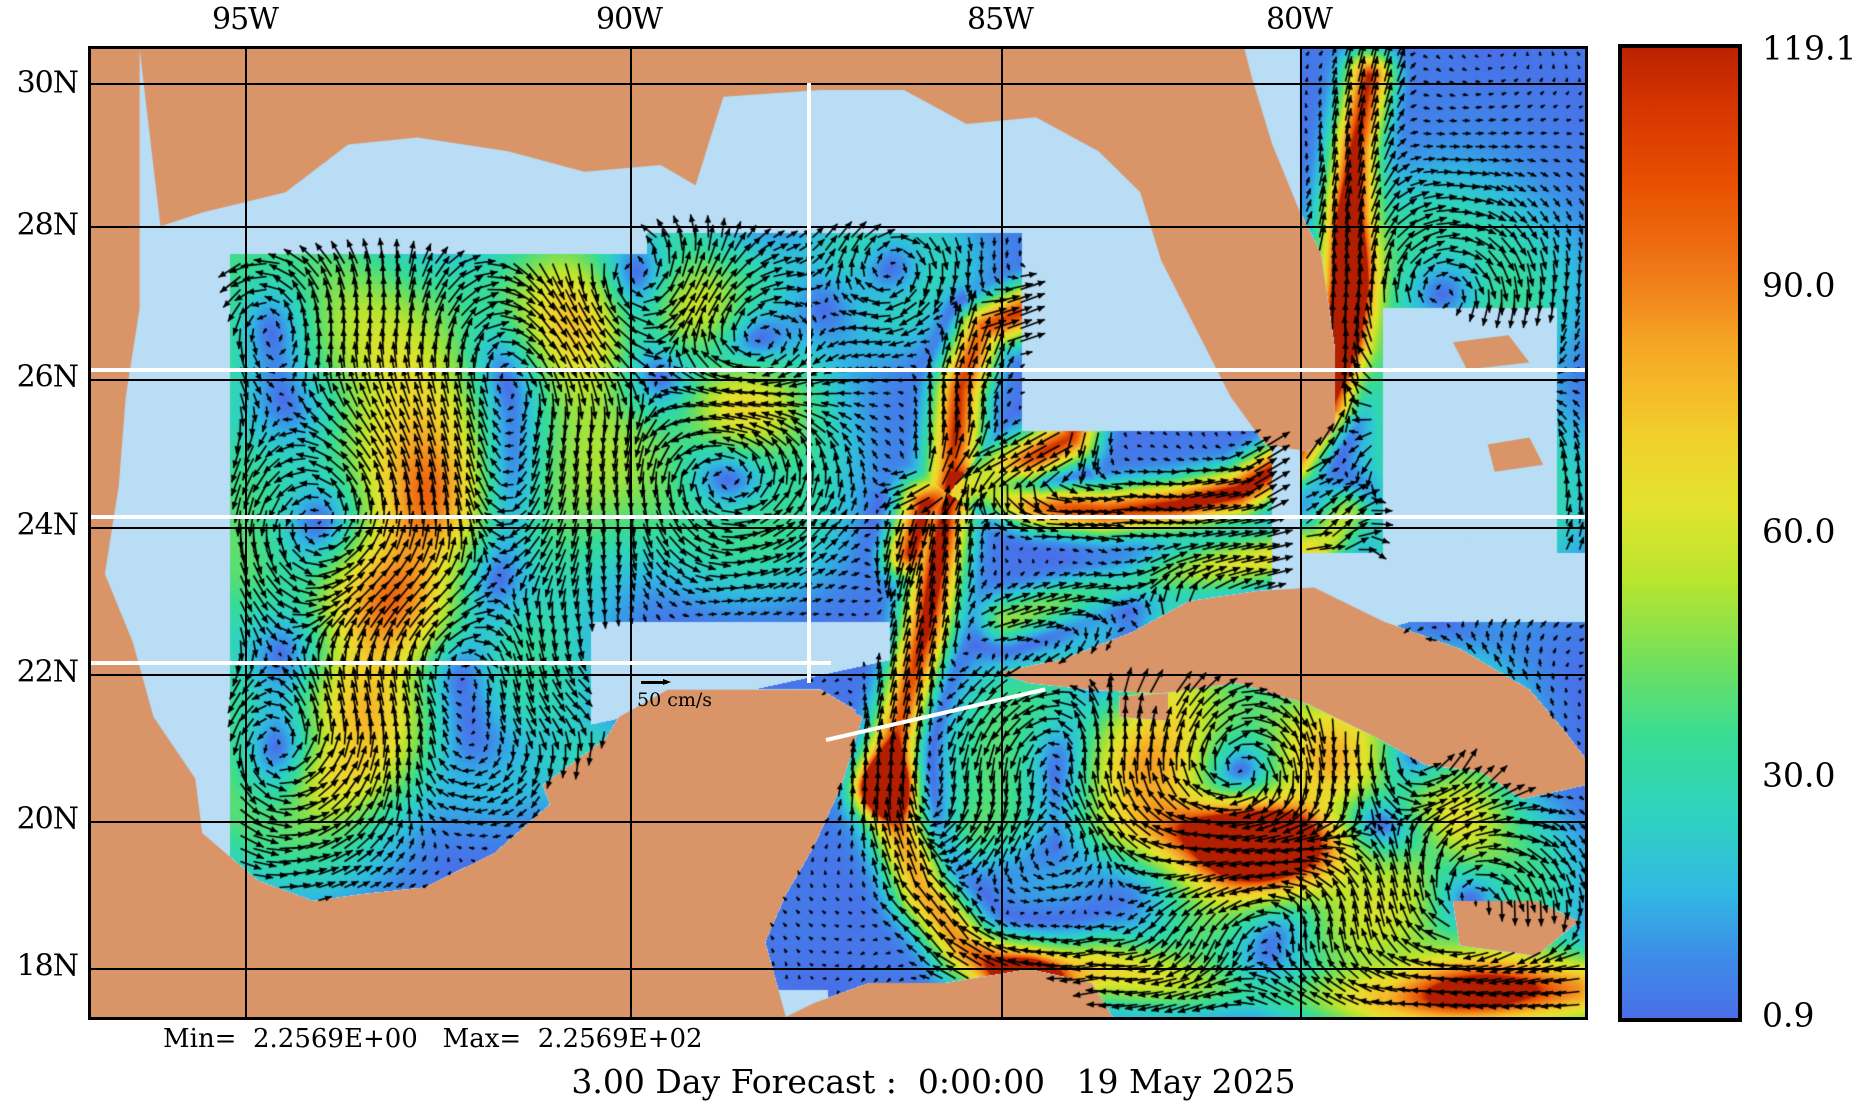  I want to click on graticule-lat-28n, so click(838, 227).